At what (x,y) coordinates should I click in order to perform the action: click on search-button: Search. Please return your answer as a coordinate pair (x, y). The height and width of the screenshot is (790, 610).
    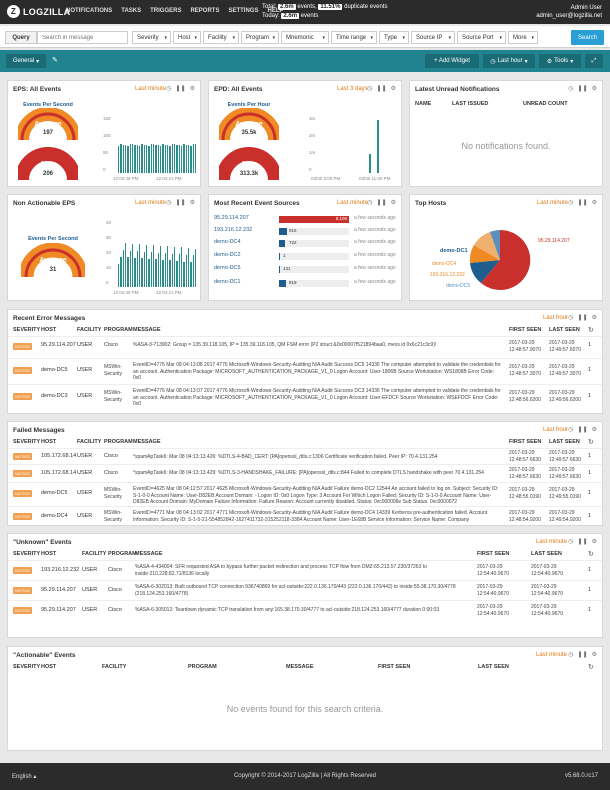
    Looking at the image, I should click on (587, 37).